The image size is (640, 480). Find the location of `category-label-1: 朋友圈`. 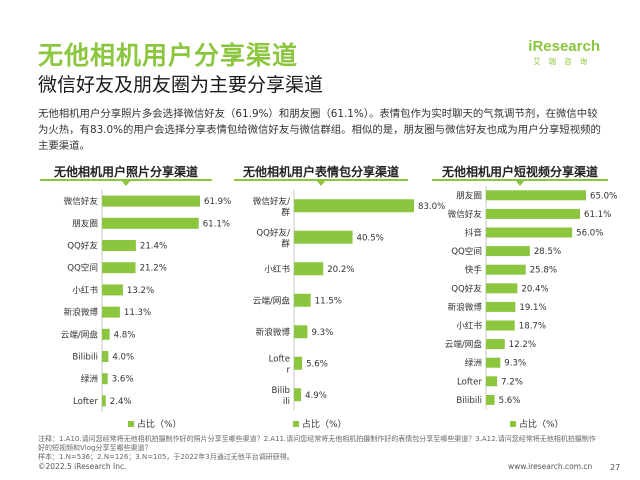

category-label-1: 朋友圈 is located at coordinates (469, 195).